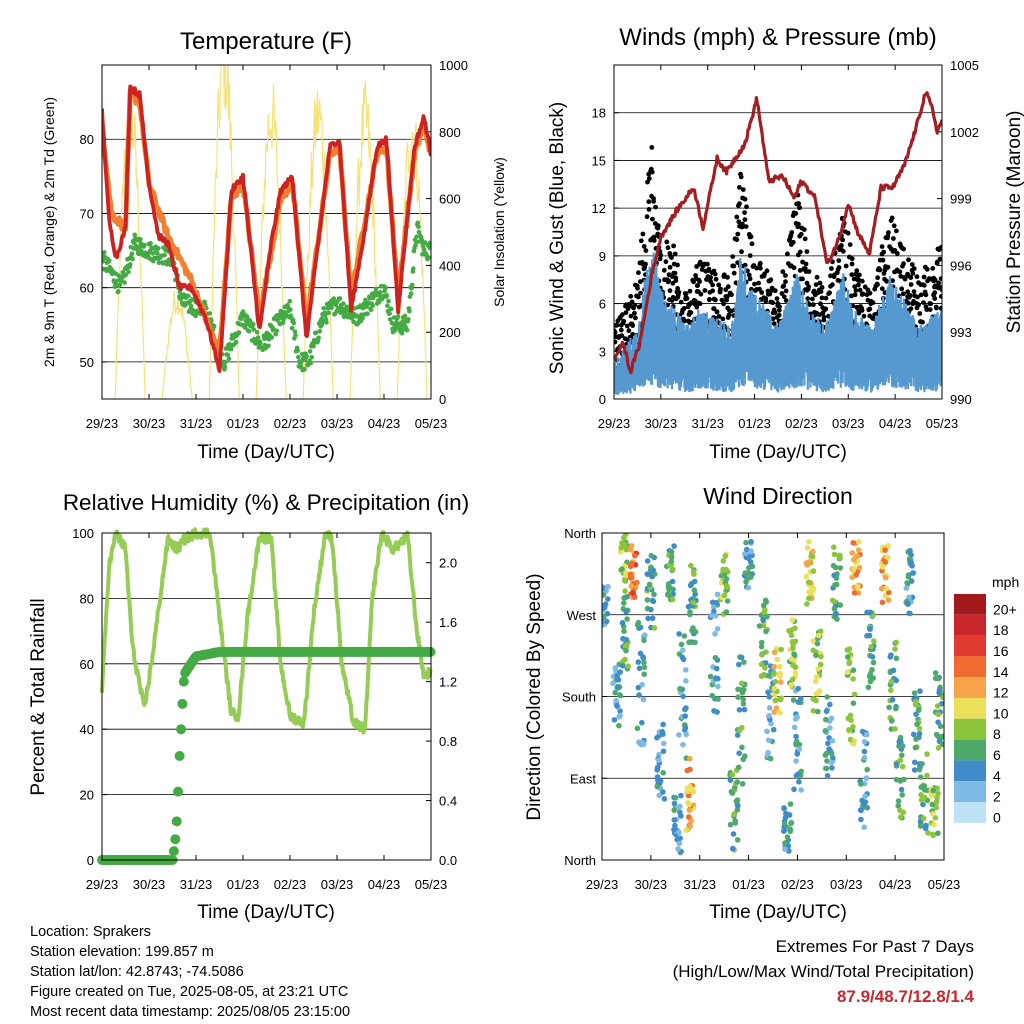 This screenshot has width=1024, height=1024. What do you see at coordinates (1001, 672) in the screenshot?
I see `colorbar-label: 14` at bounding box center [1001, 672].